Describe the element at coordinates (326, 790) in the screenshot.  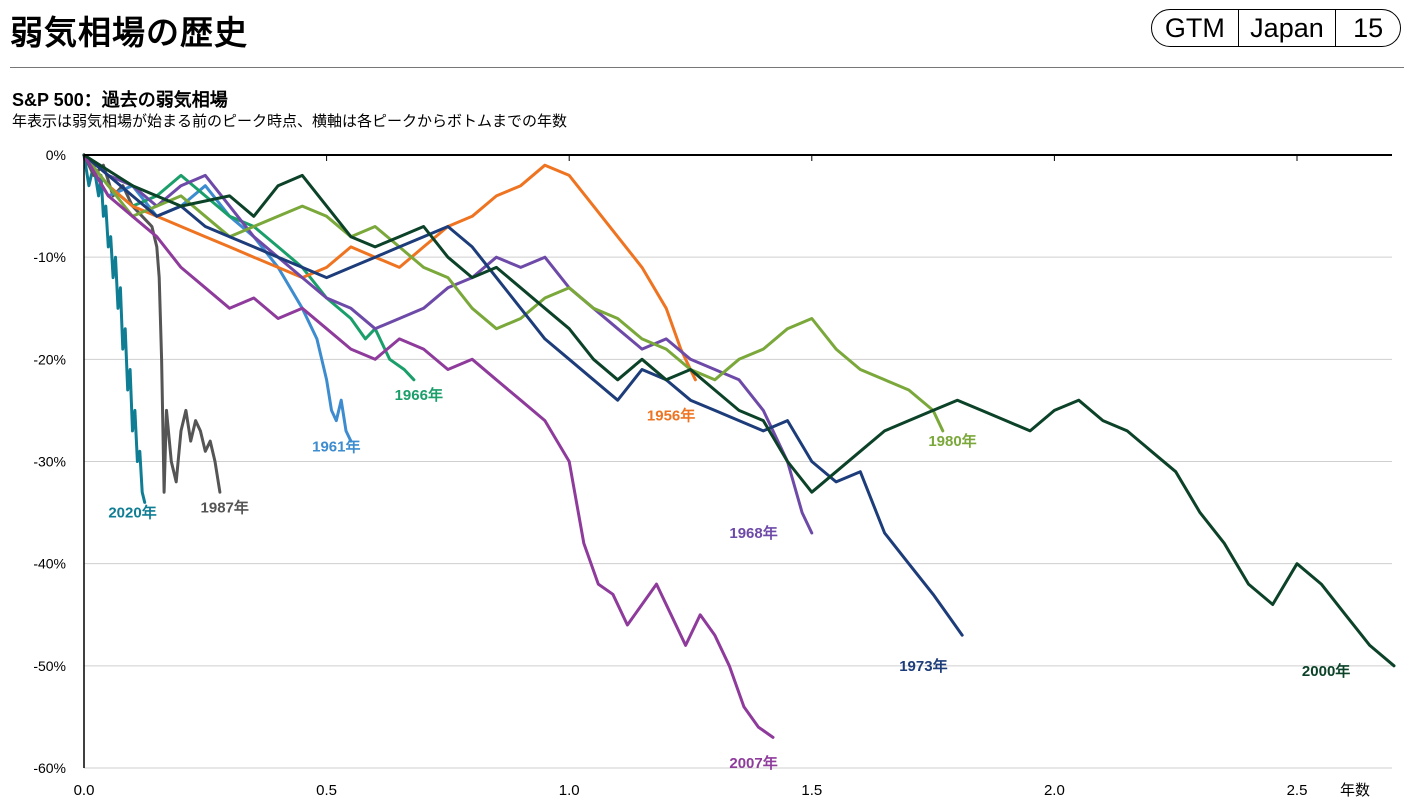
I see `x-tick-label: 0.5` at that location.